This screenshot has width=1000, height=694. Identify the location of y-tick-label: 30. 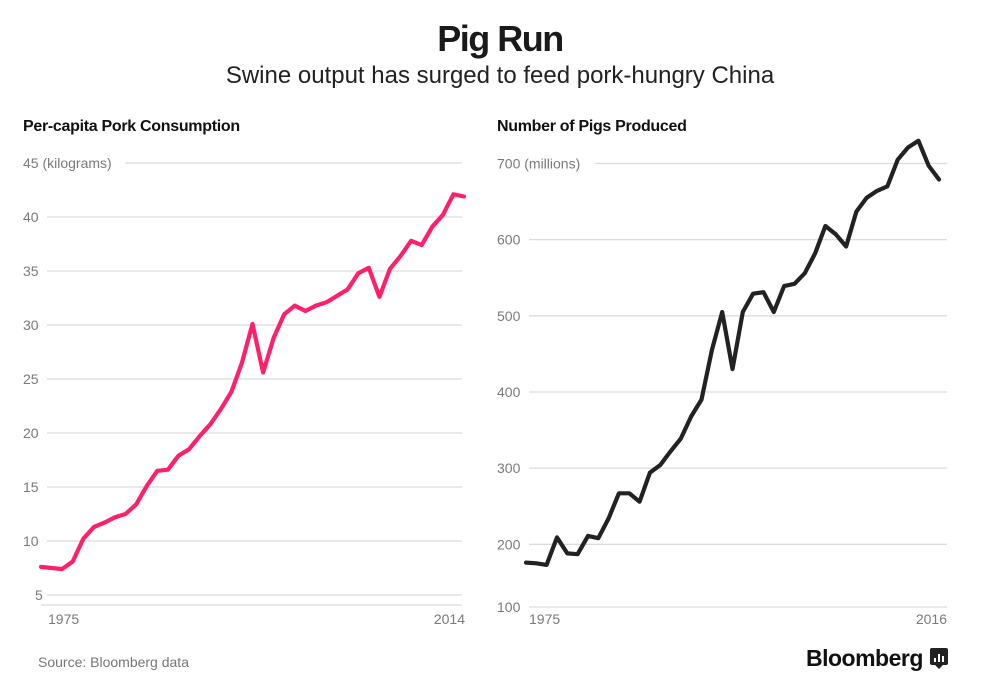
(31, 325).